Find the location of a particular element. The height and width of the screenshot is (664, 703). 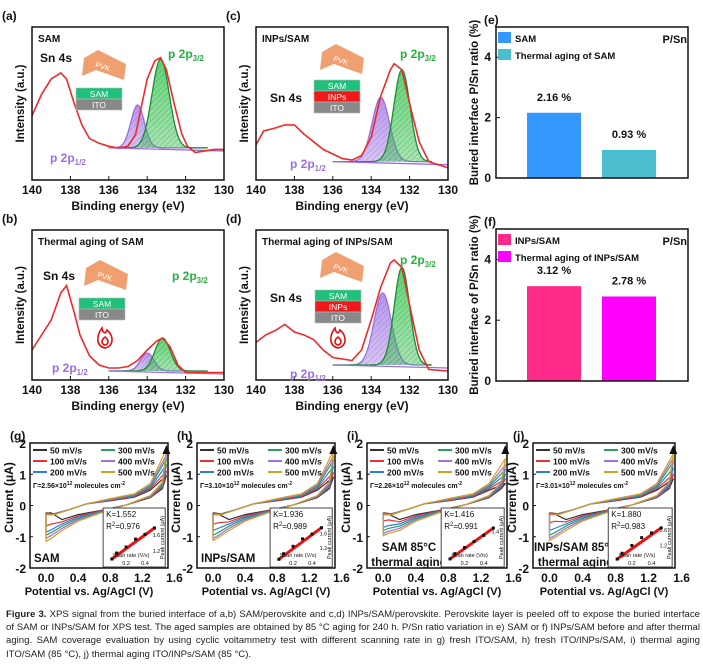

inset-fit-line is located at coordinates (639, 543).